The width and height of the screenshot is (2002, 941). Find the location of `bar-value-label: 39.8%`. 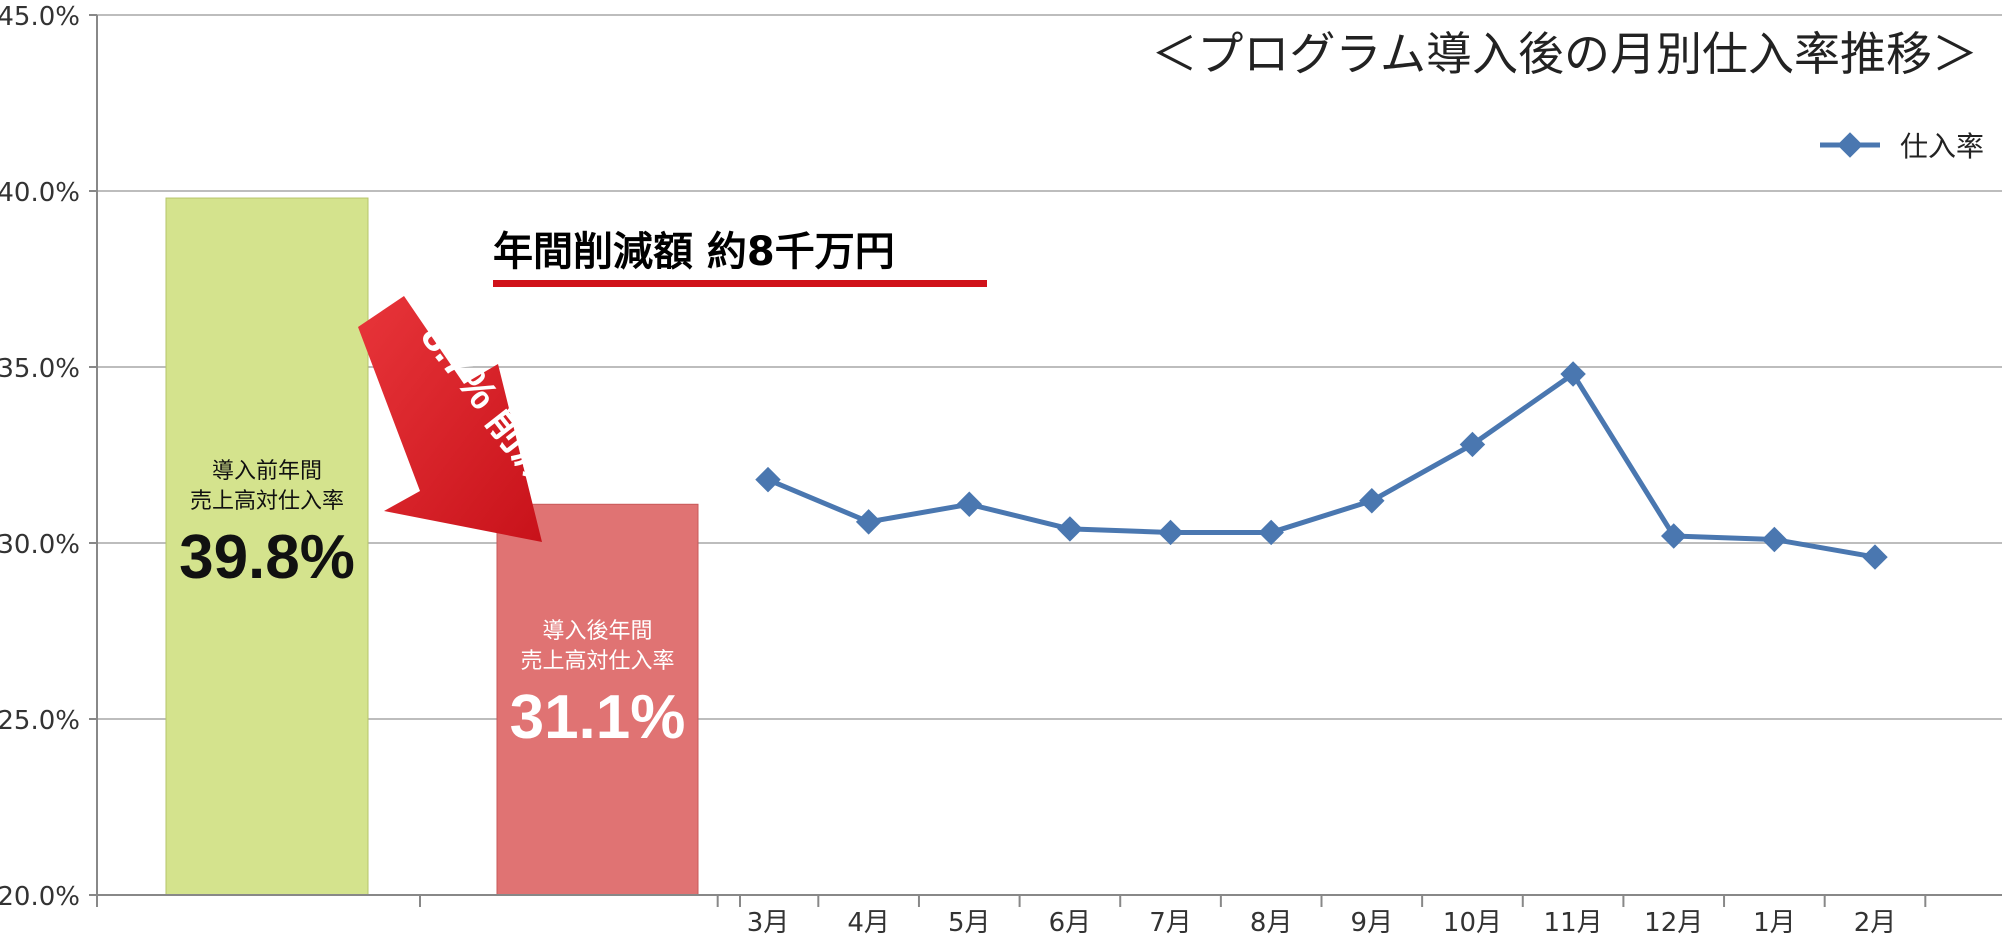

bar-value-label: 39.8% is located at coordinates (267, 557).